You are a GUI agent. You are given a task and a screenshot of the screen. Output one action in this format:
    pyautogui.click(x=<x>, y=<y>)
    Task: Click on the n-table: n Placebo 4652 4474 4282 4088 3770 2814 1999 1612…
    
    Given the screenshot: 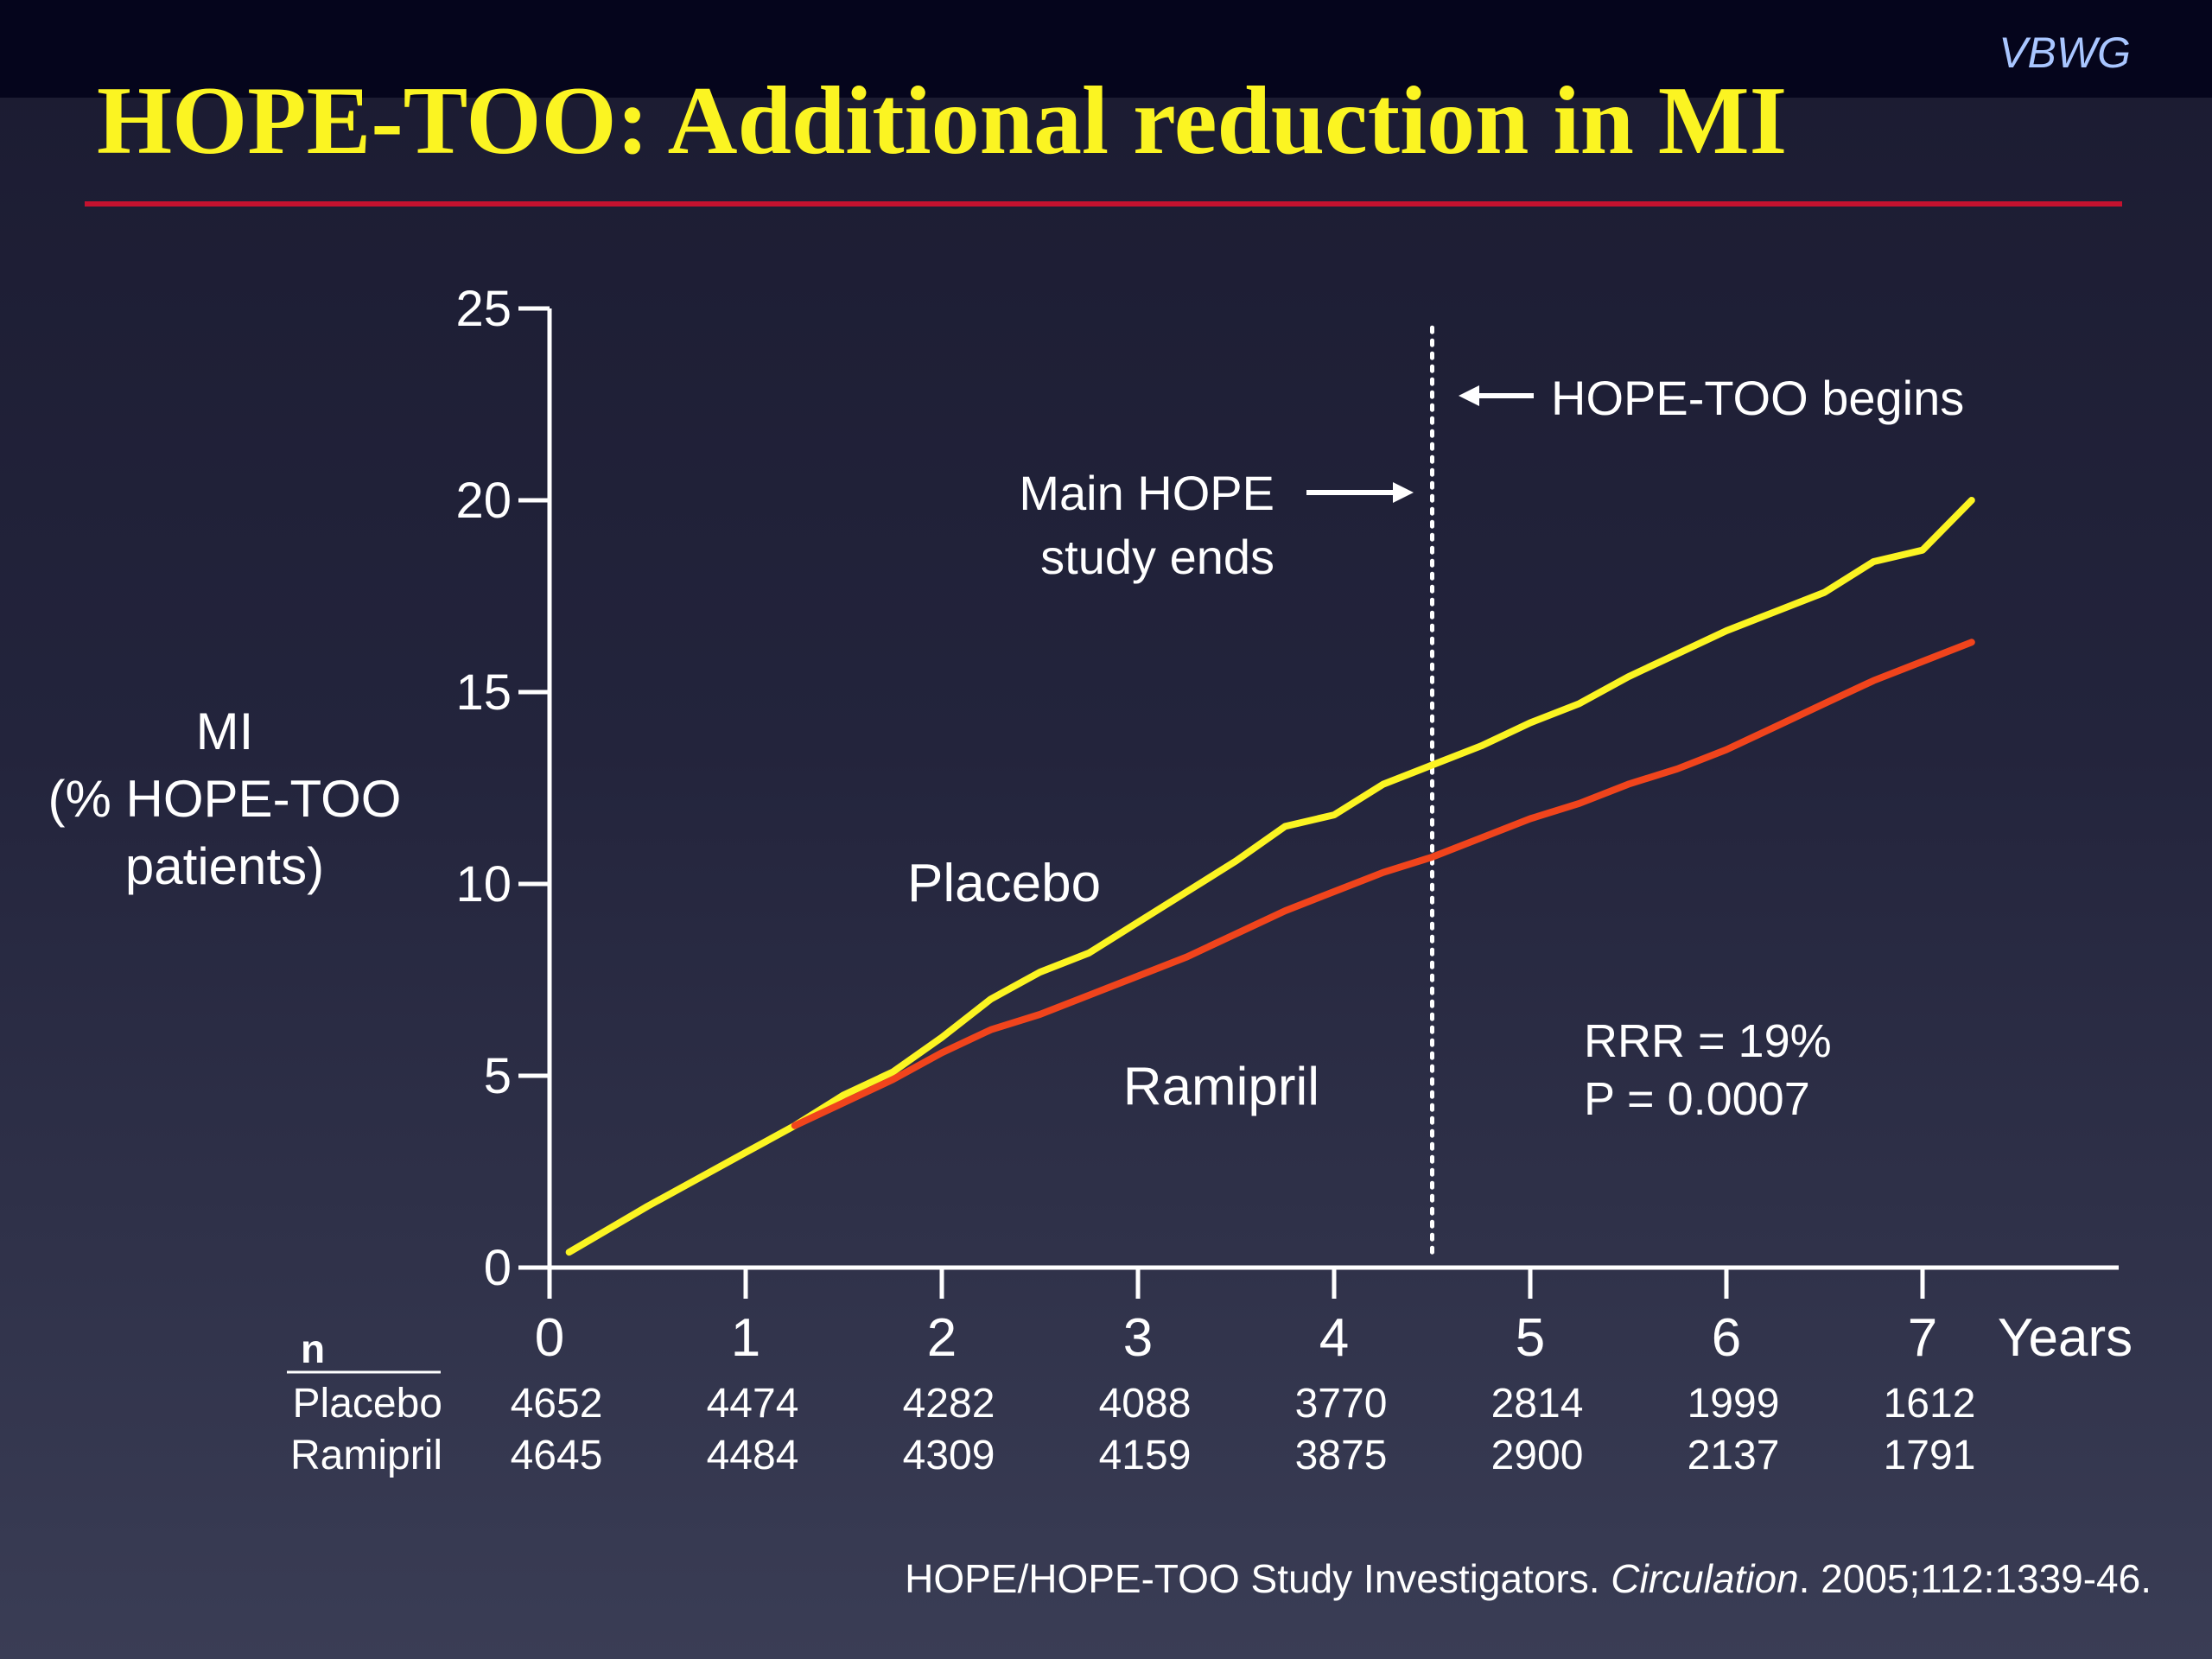 What is the action you would take?
    pyautogui.click(x=1131, y=1402)
    